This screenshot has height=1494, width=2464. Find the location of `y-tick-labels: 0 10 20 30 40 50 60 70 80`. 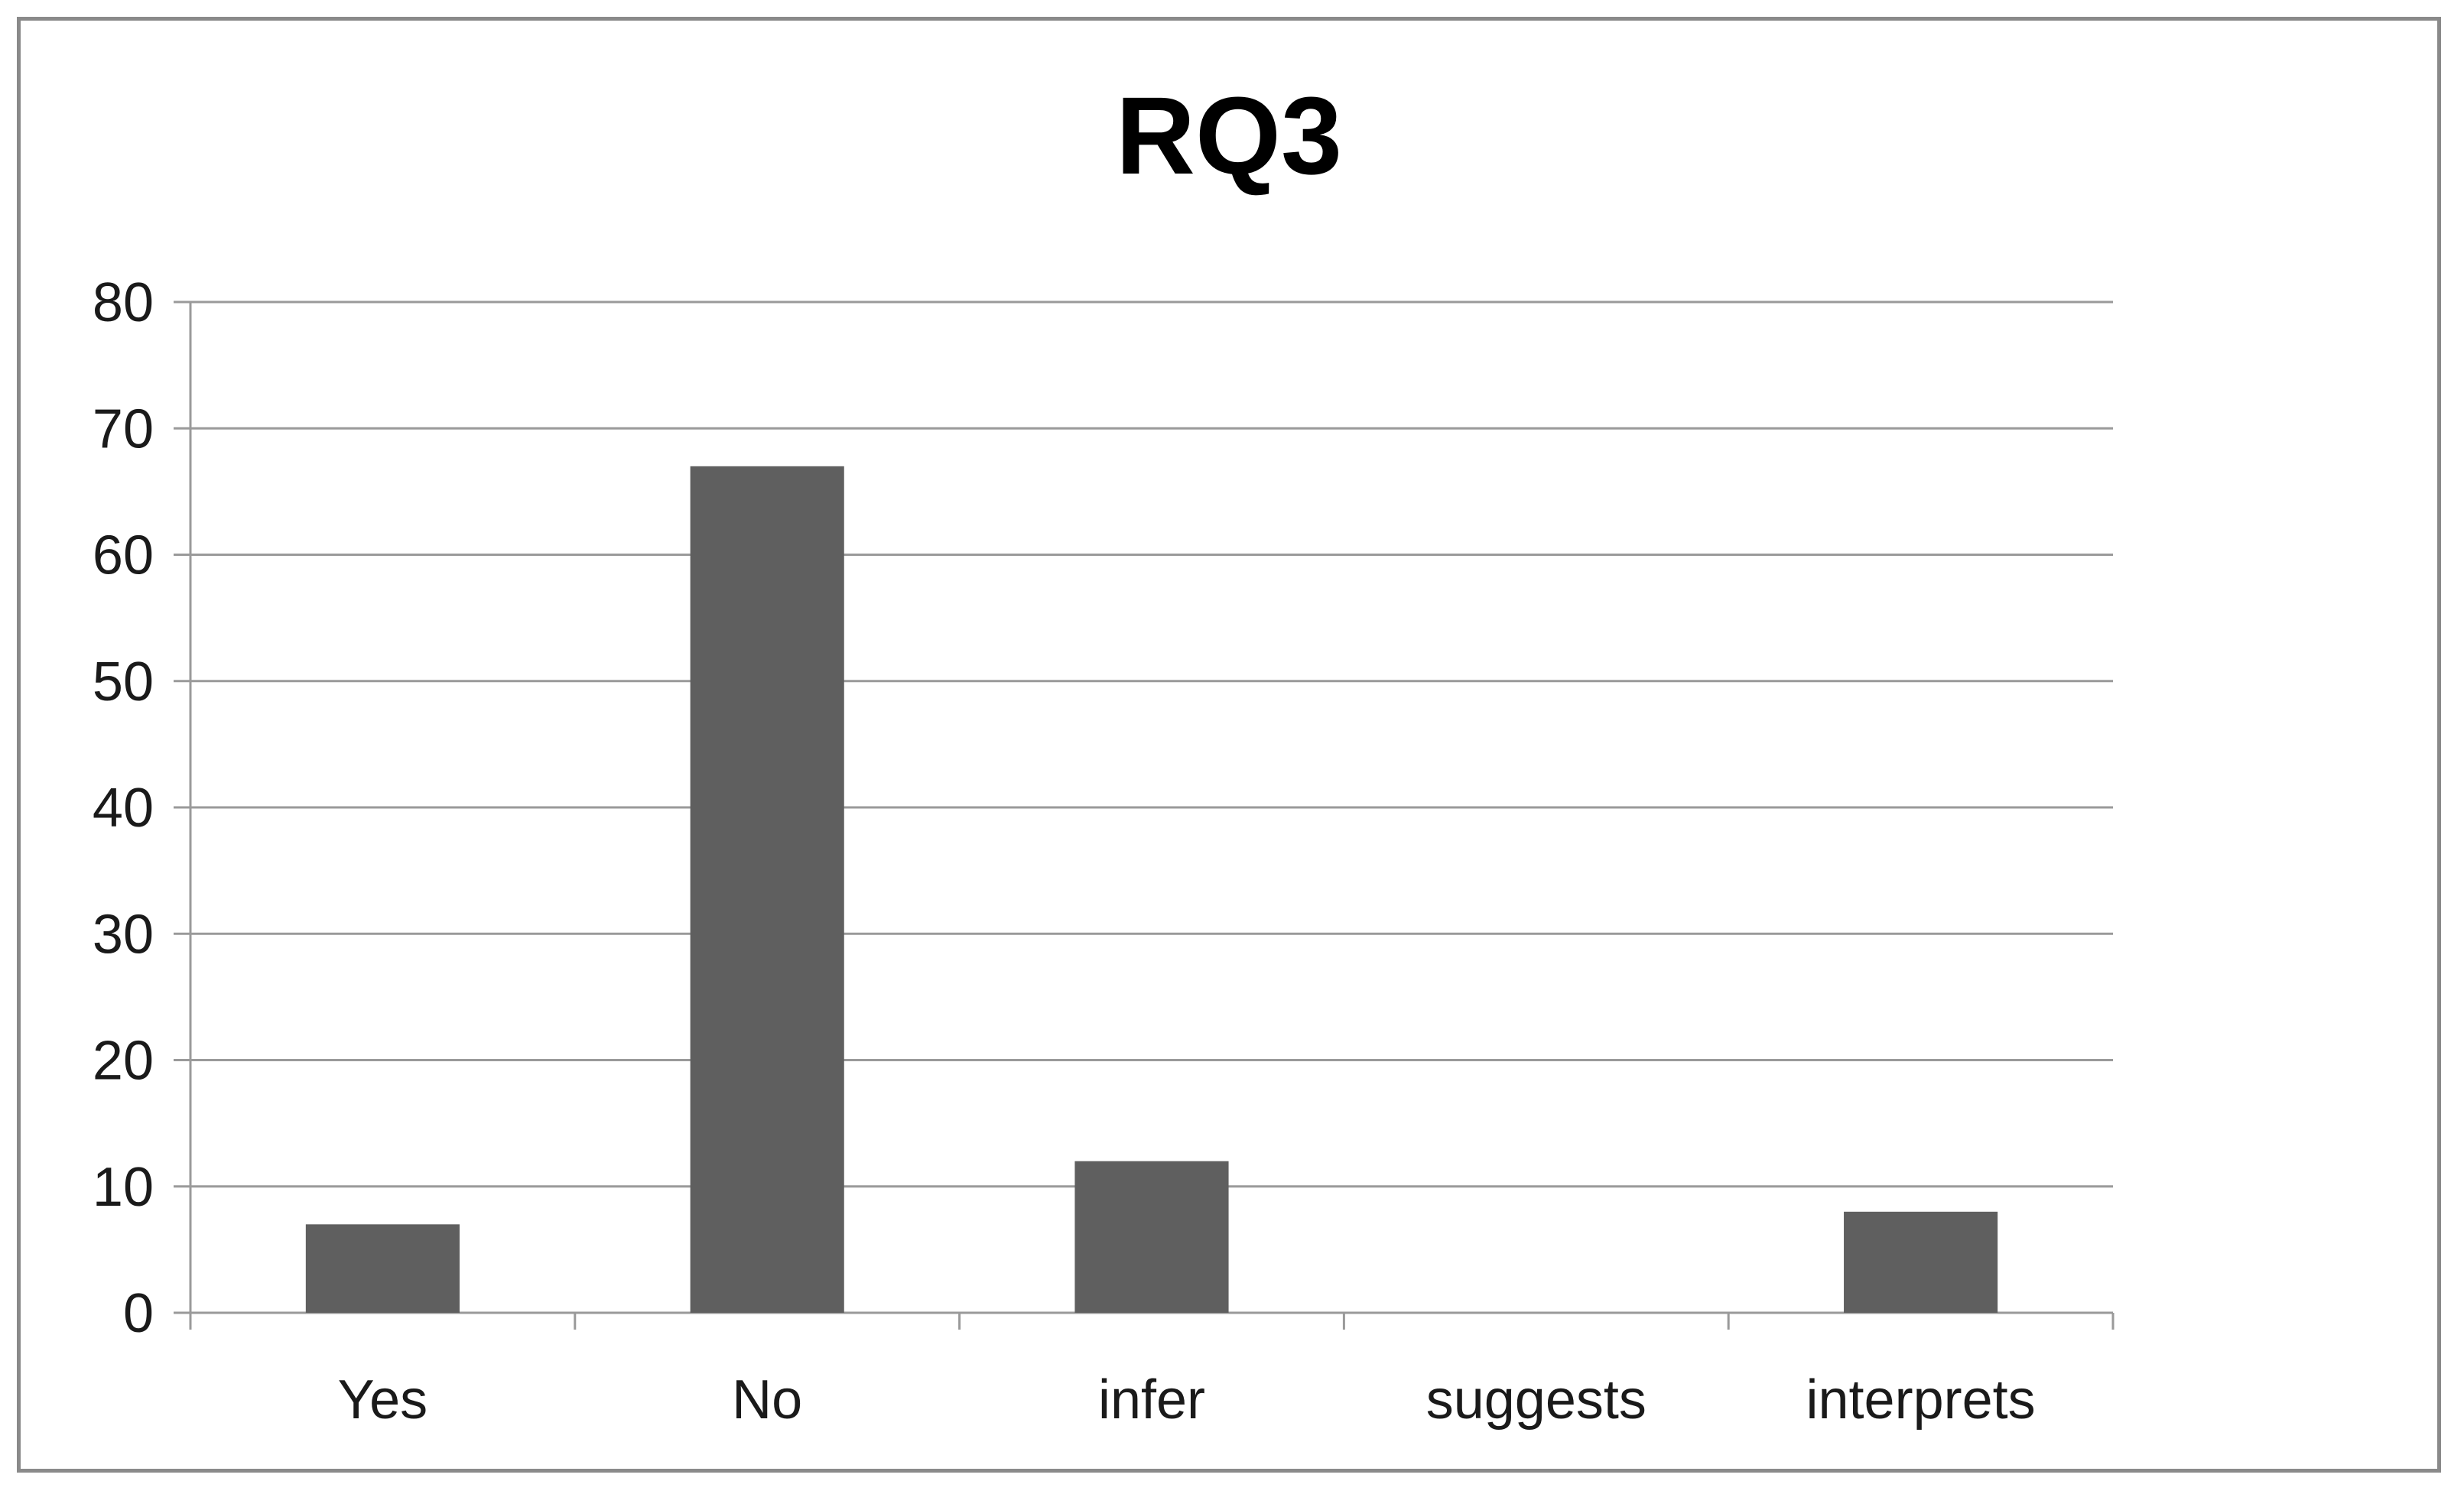

y-tick-labels: 0 10 20 30 40 50 60 70 80 is located at coordinates (123, 808).